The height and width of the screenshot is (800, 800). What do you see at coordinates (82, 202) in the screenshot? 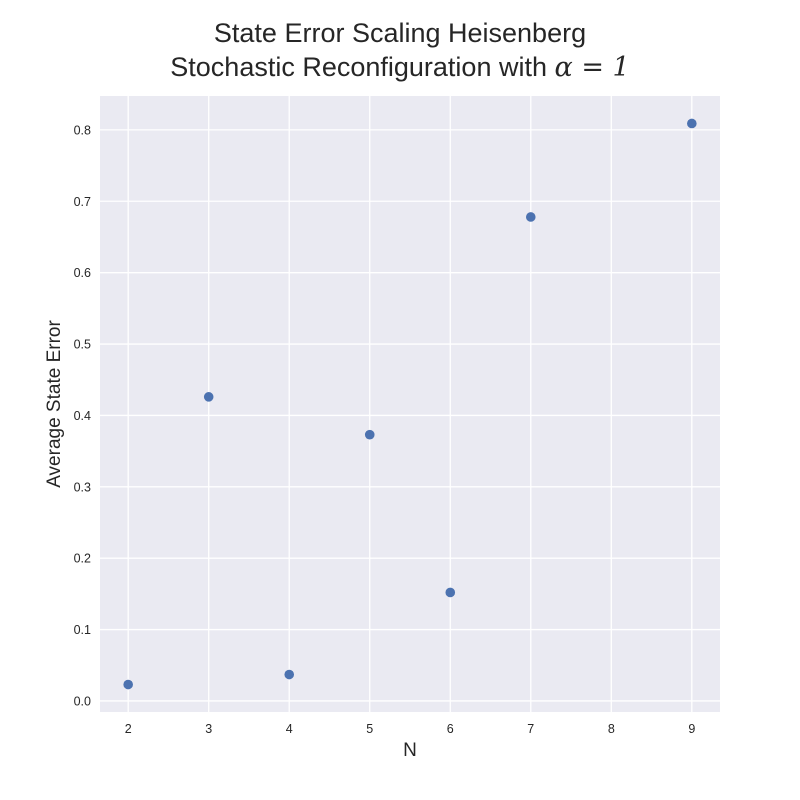
I see `y-tick-label: 0.7` at bounding box center [82, 202].